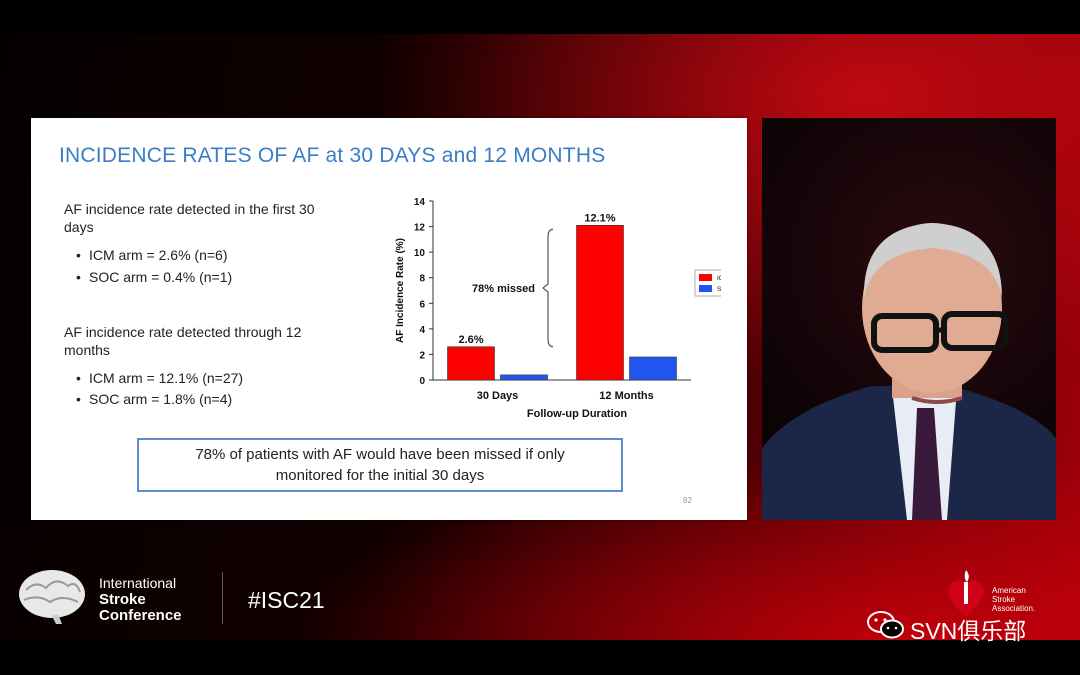 This screenshot has height=675, width=1080. What do you see at coordinates (422, 330) in the screenshot?
I see `y-tick-label: 4` at bounding box center [422, 330].